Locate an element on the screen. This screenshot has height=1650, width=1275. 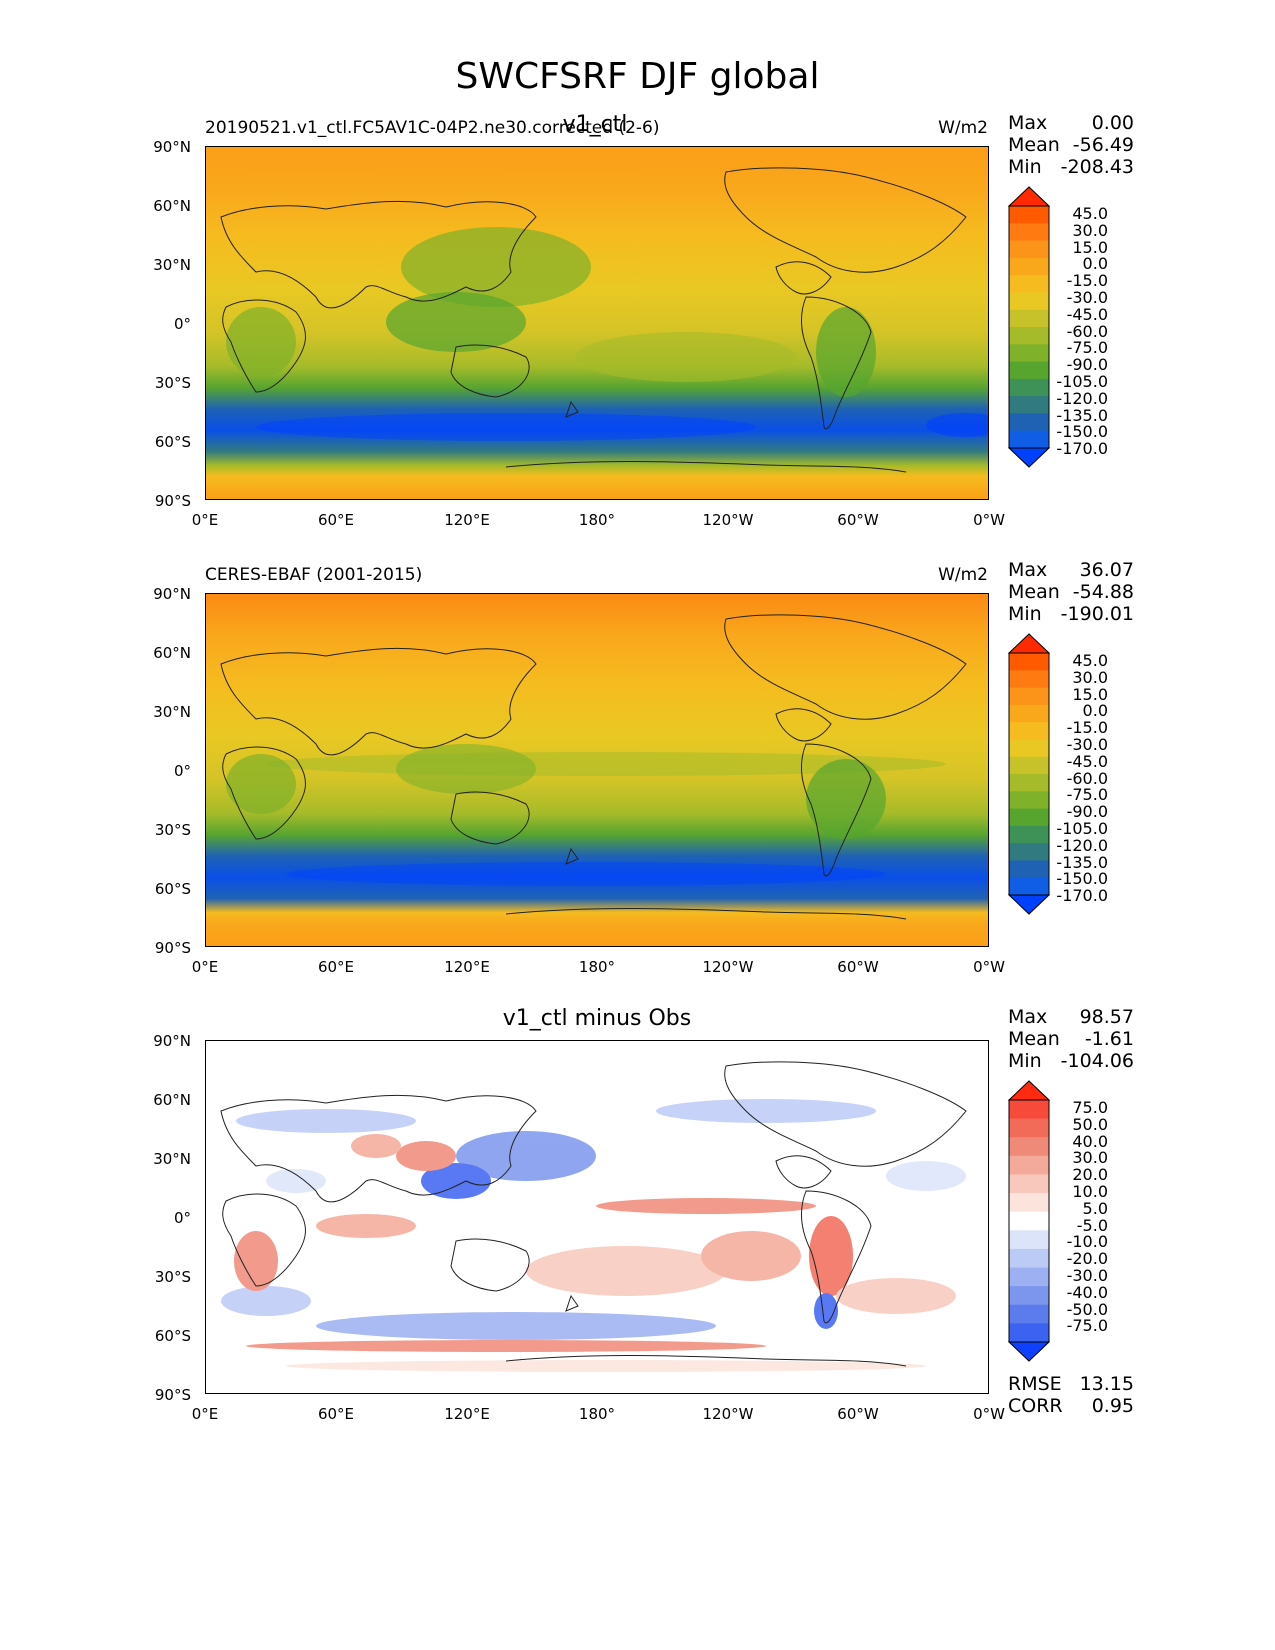
panel3-metrics: RMSE 13.15 CORR 0.95 is located at coordinates (1071, 1395).